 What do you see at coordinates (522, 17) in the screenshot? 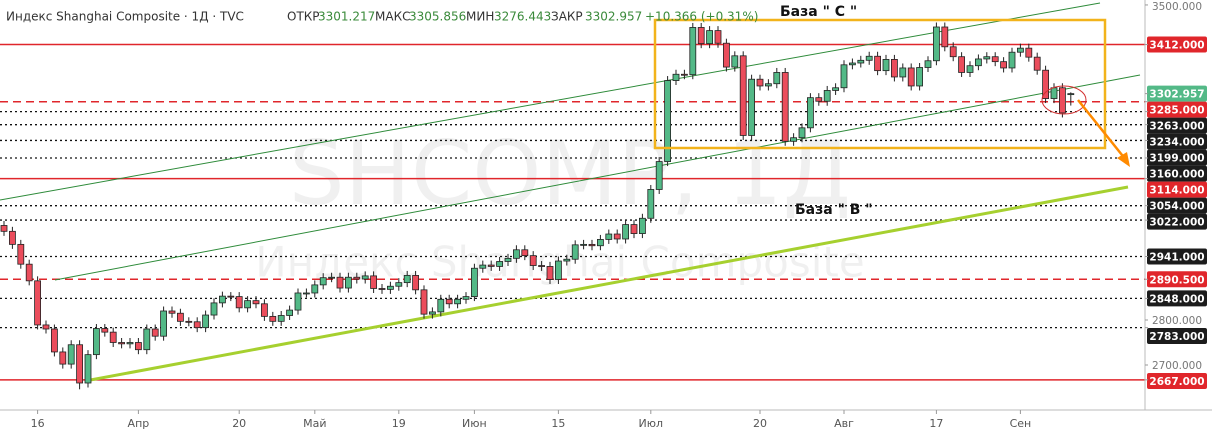
I see `ohlc-value: 3276.443` at bounding box center [522, 17].